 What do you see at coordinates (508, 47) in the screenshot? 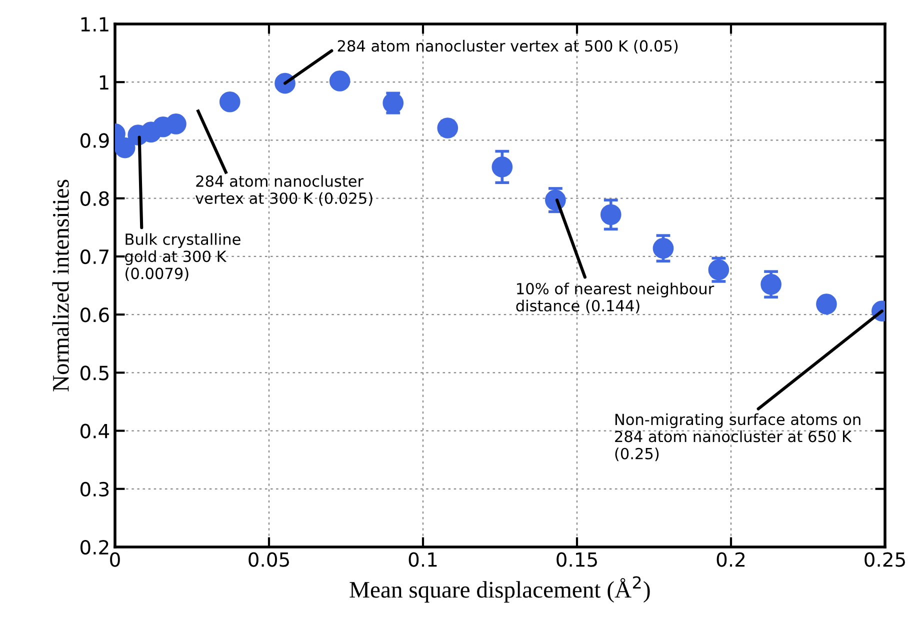
I see `annotation: 284 atom nanocluster vertex at 500 K (0.05)` at bounding box center [508, 47].